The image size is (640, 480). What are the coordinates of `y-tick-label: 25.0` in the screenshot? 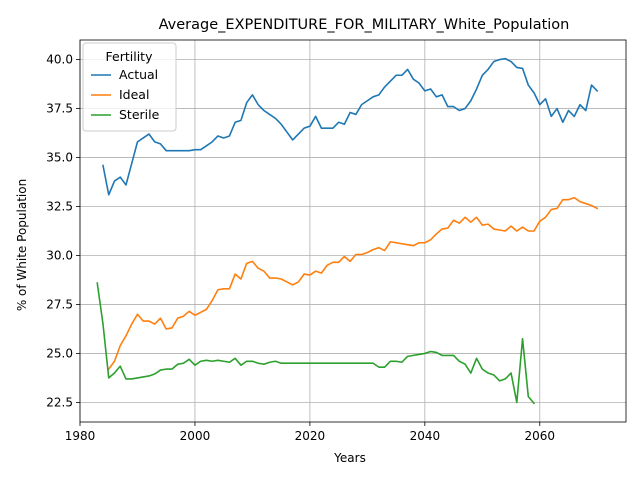 It's located at (59, 353).